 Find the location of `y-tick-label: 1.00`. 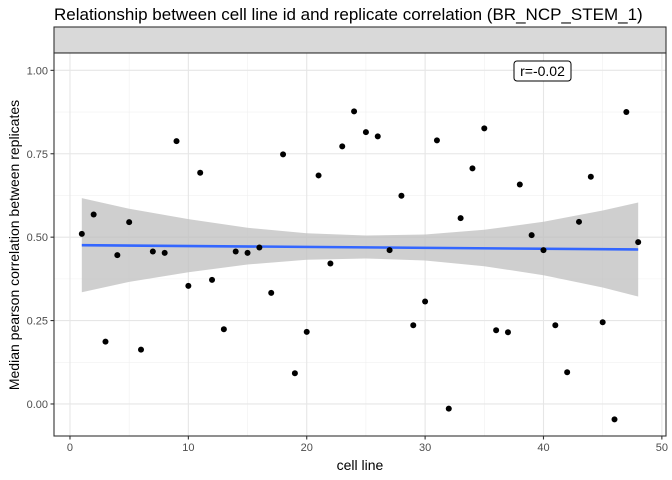

y-tick-label: 1.00 is located at coordinates (37, 71).